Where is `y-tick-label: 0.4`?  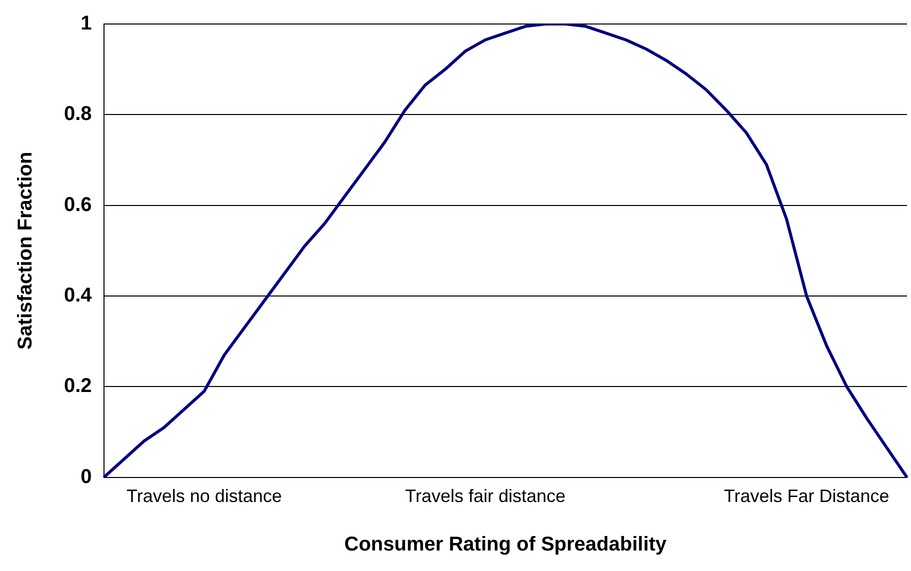 y-tick-label: 0.4 is located at coordinates (78, 295).